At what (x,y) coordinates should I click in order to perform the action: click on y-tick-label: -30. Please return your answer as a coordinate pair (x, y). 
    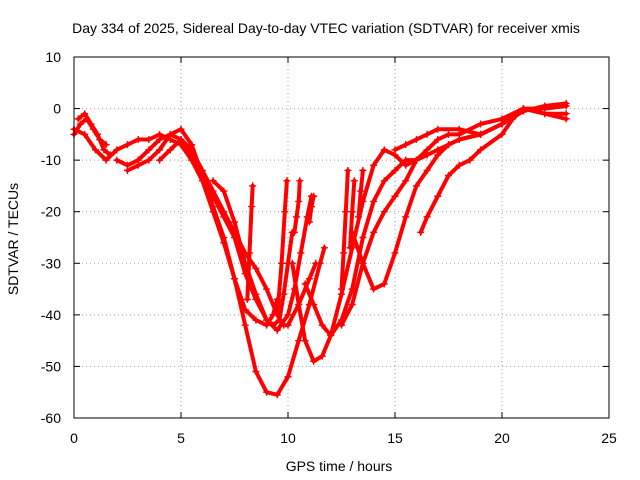
    Looking at the image, I should click on (51, 263).